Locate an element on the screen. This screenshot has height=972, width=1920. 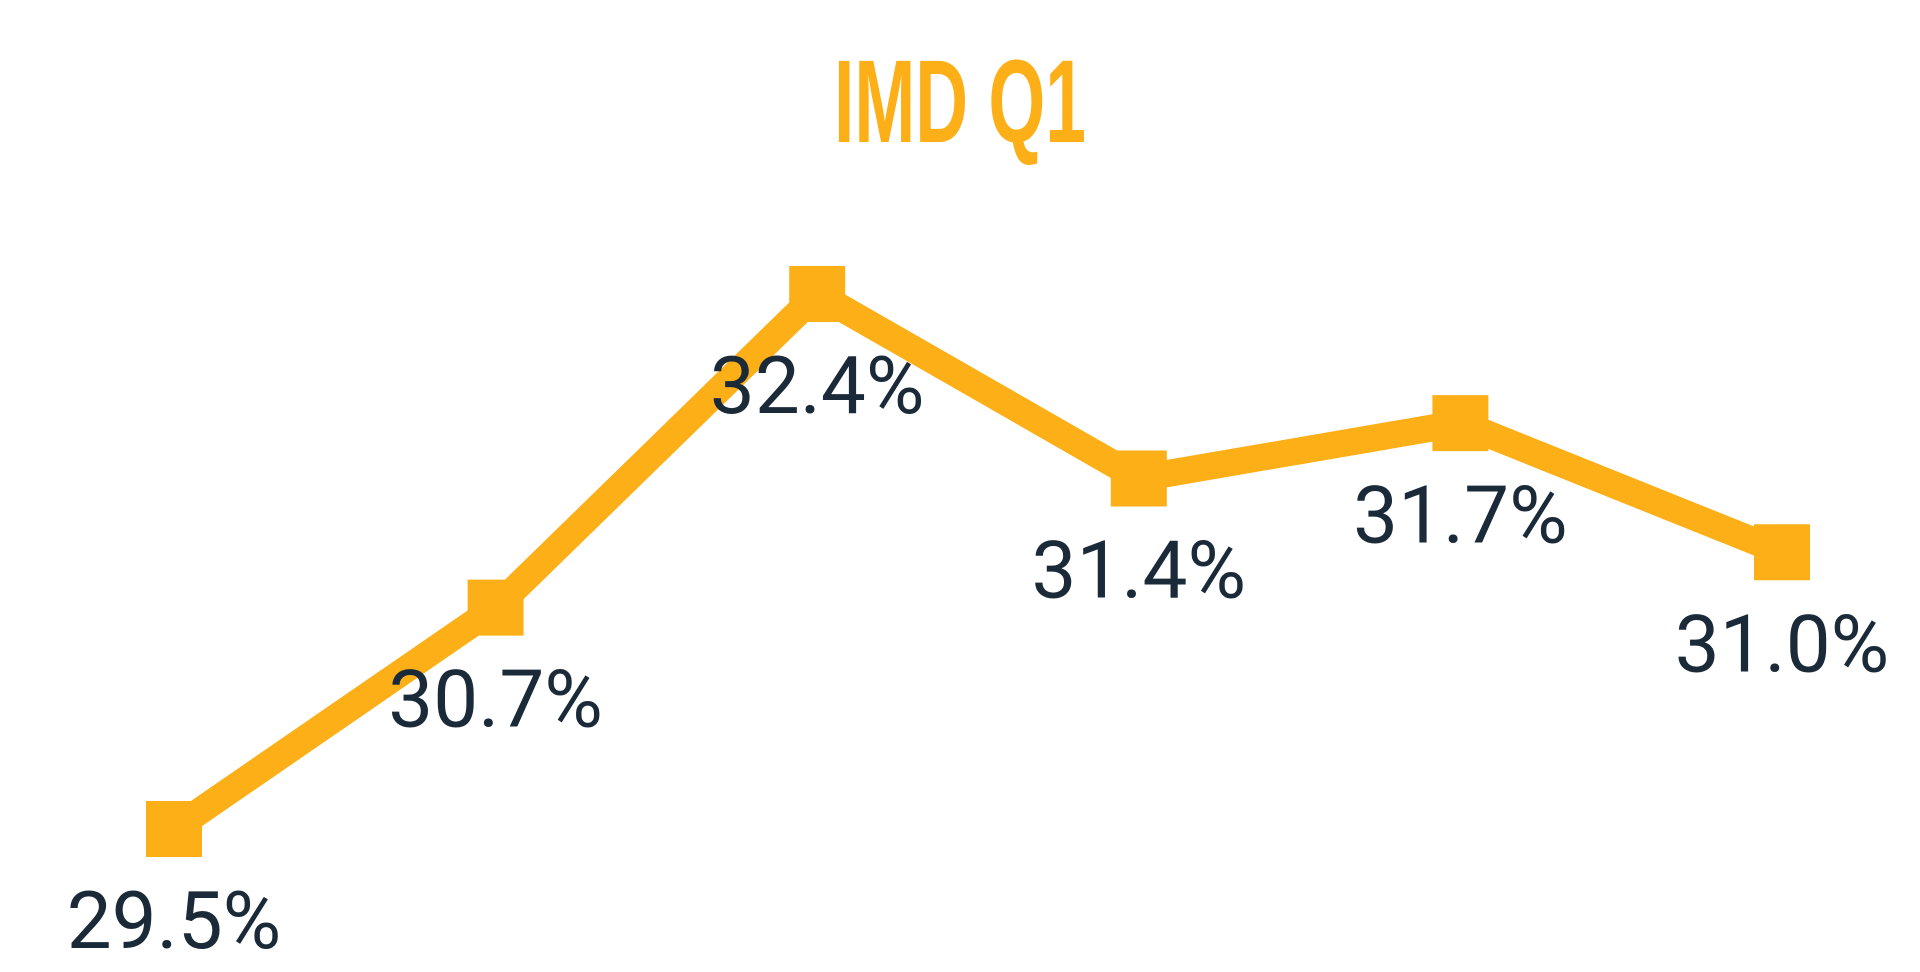
value-label: 29.5% is located at coordinates (174, 921).